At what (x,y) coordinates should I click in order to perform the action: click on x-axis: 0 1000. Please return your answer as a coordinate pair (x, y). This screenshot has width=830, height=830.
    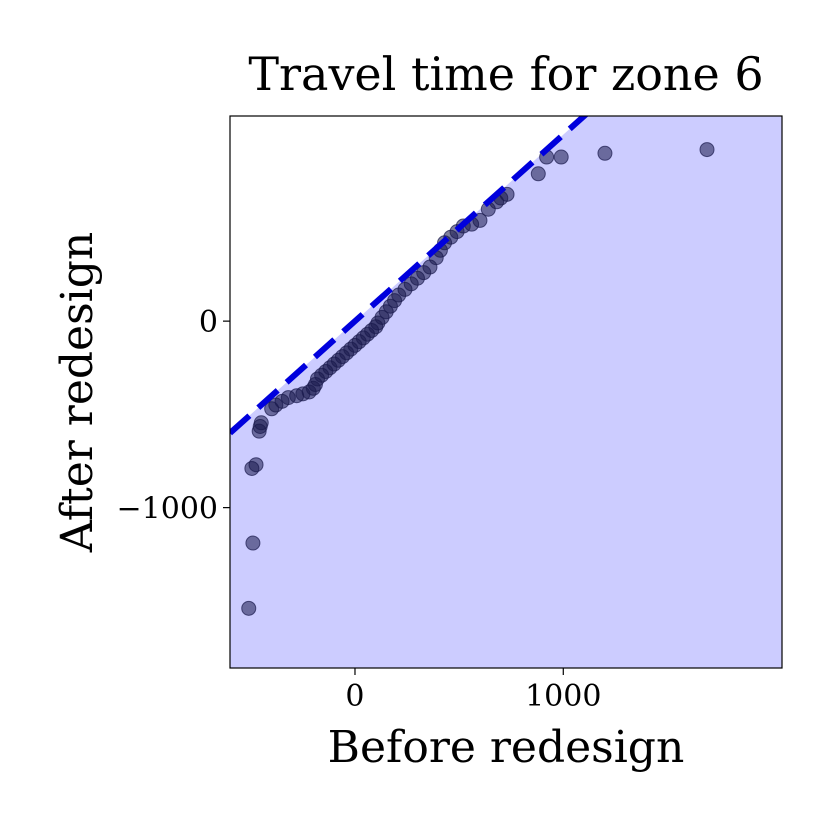
    Looking at the image, I should click on (473, 691).